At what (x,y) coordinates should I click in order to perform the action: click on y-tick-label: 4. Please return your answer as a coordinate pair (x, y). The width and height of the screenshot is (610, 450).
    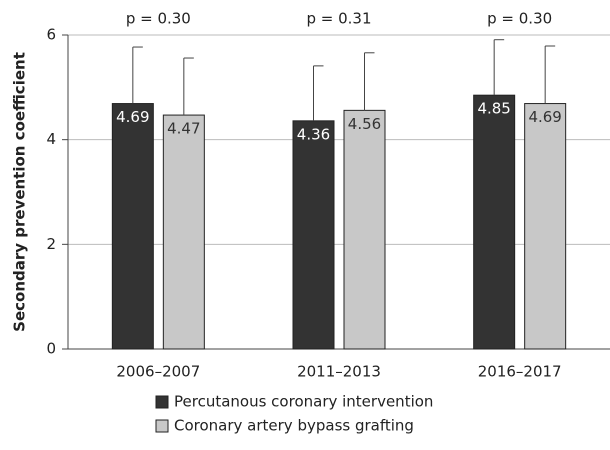
    Looking at the image, I should click on (51, 139).